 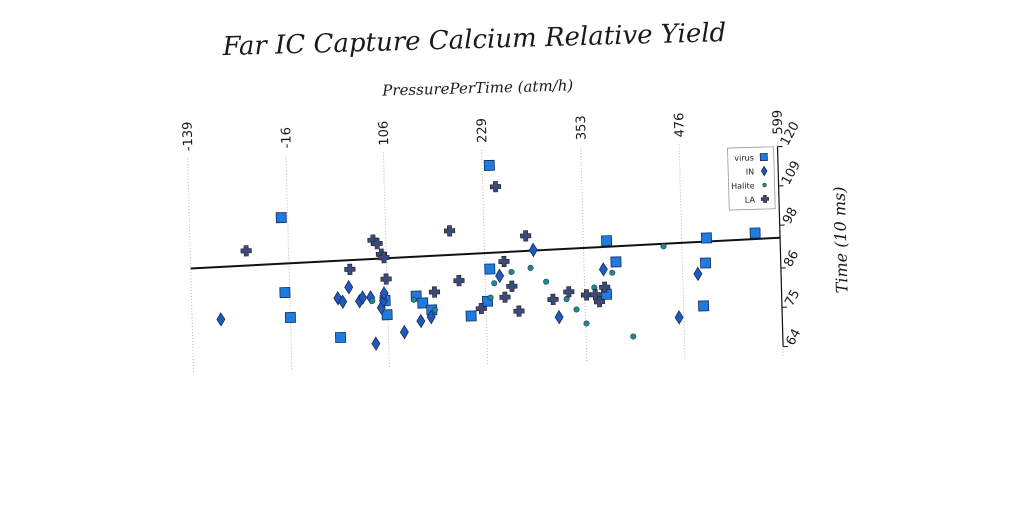 What do you see at coordinates (750, 171) in the screenshot?
I see `legend-label: IN` at bounding box center [750, 171].